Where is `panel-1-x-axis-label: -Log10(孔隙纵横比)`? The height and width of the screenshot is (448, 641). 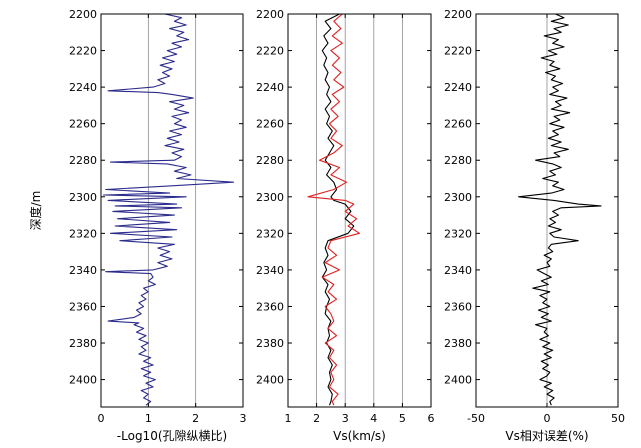 panel-1-x-axis-label: -Log10(孔隙纵横比) is located at coordinates (172, 436).